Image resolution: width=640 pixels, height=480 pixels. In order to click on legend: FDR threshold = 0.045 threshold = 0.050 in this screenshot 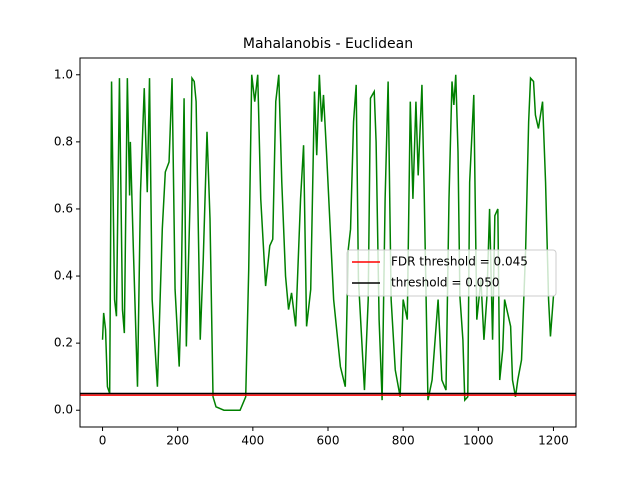, I will do `click(451, 273)`.